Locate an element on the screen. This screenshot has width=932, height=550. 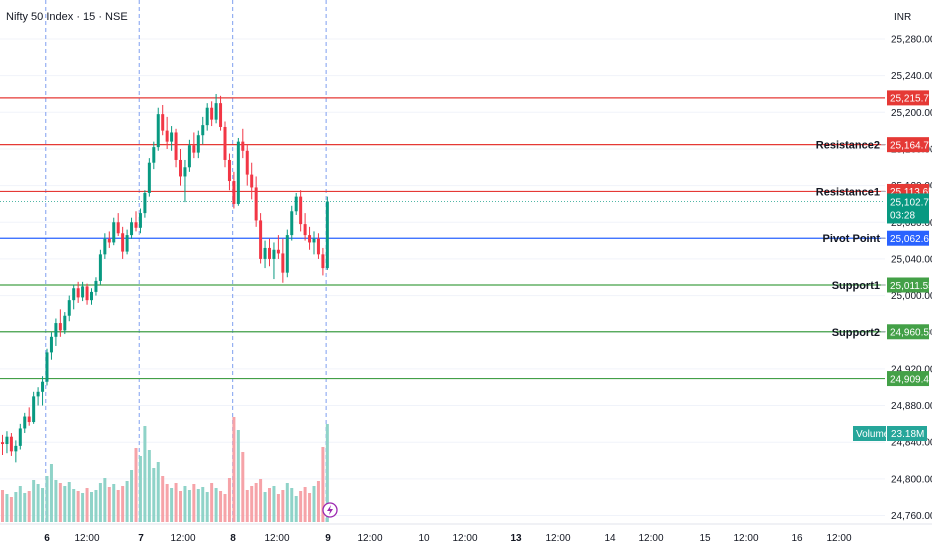
volume-legend-label-bg is located at coordinates (869, 433).